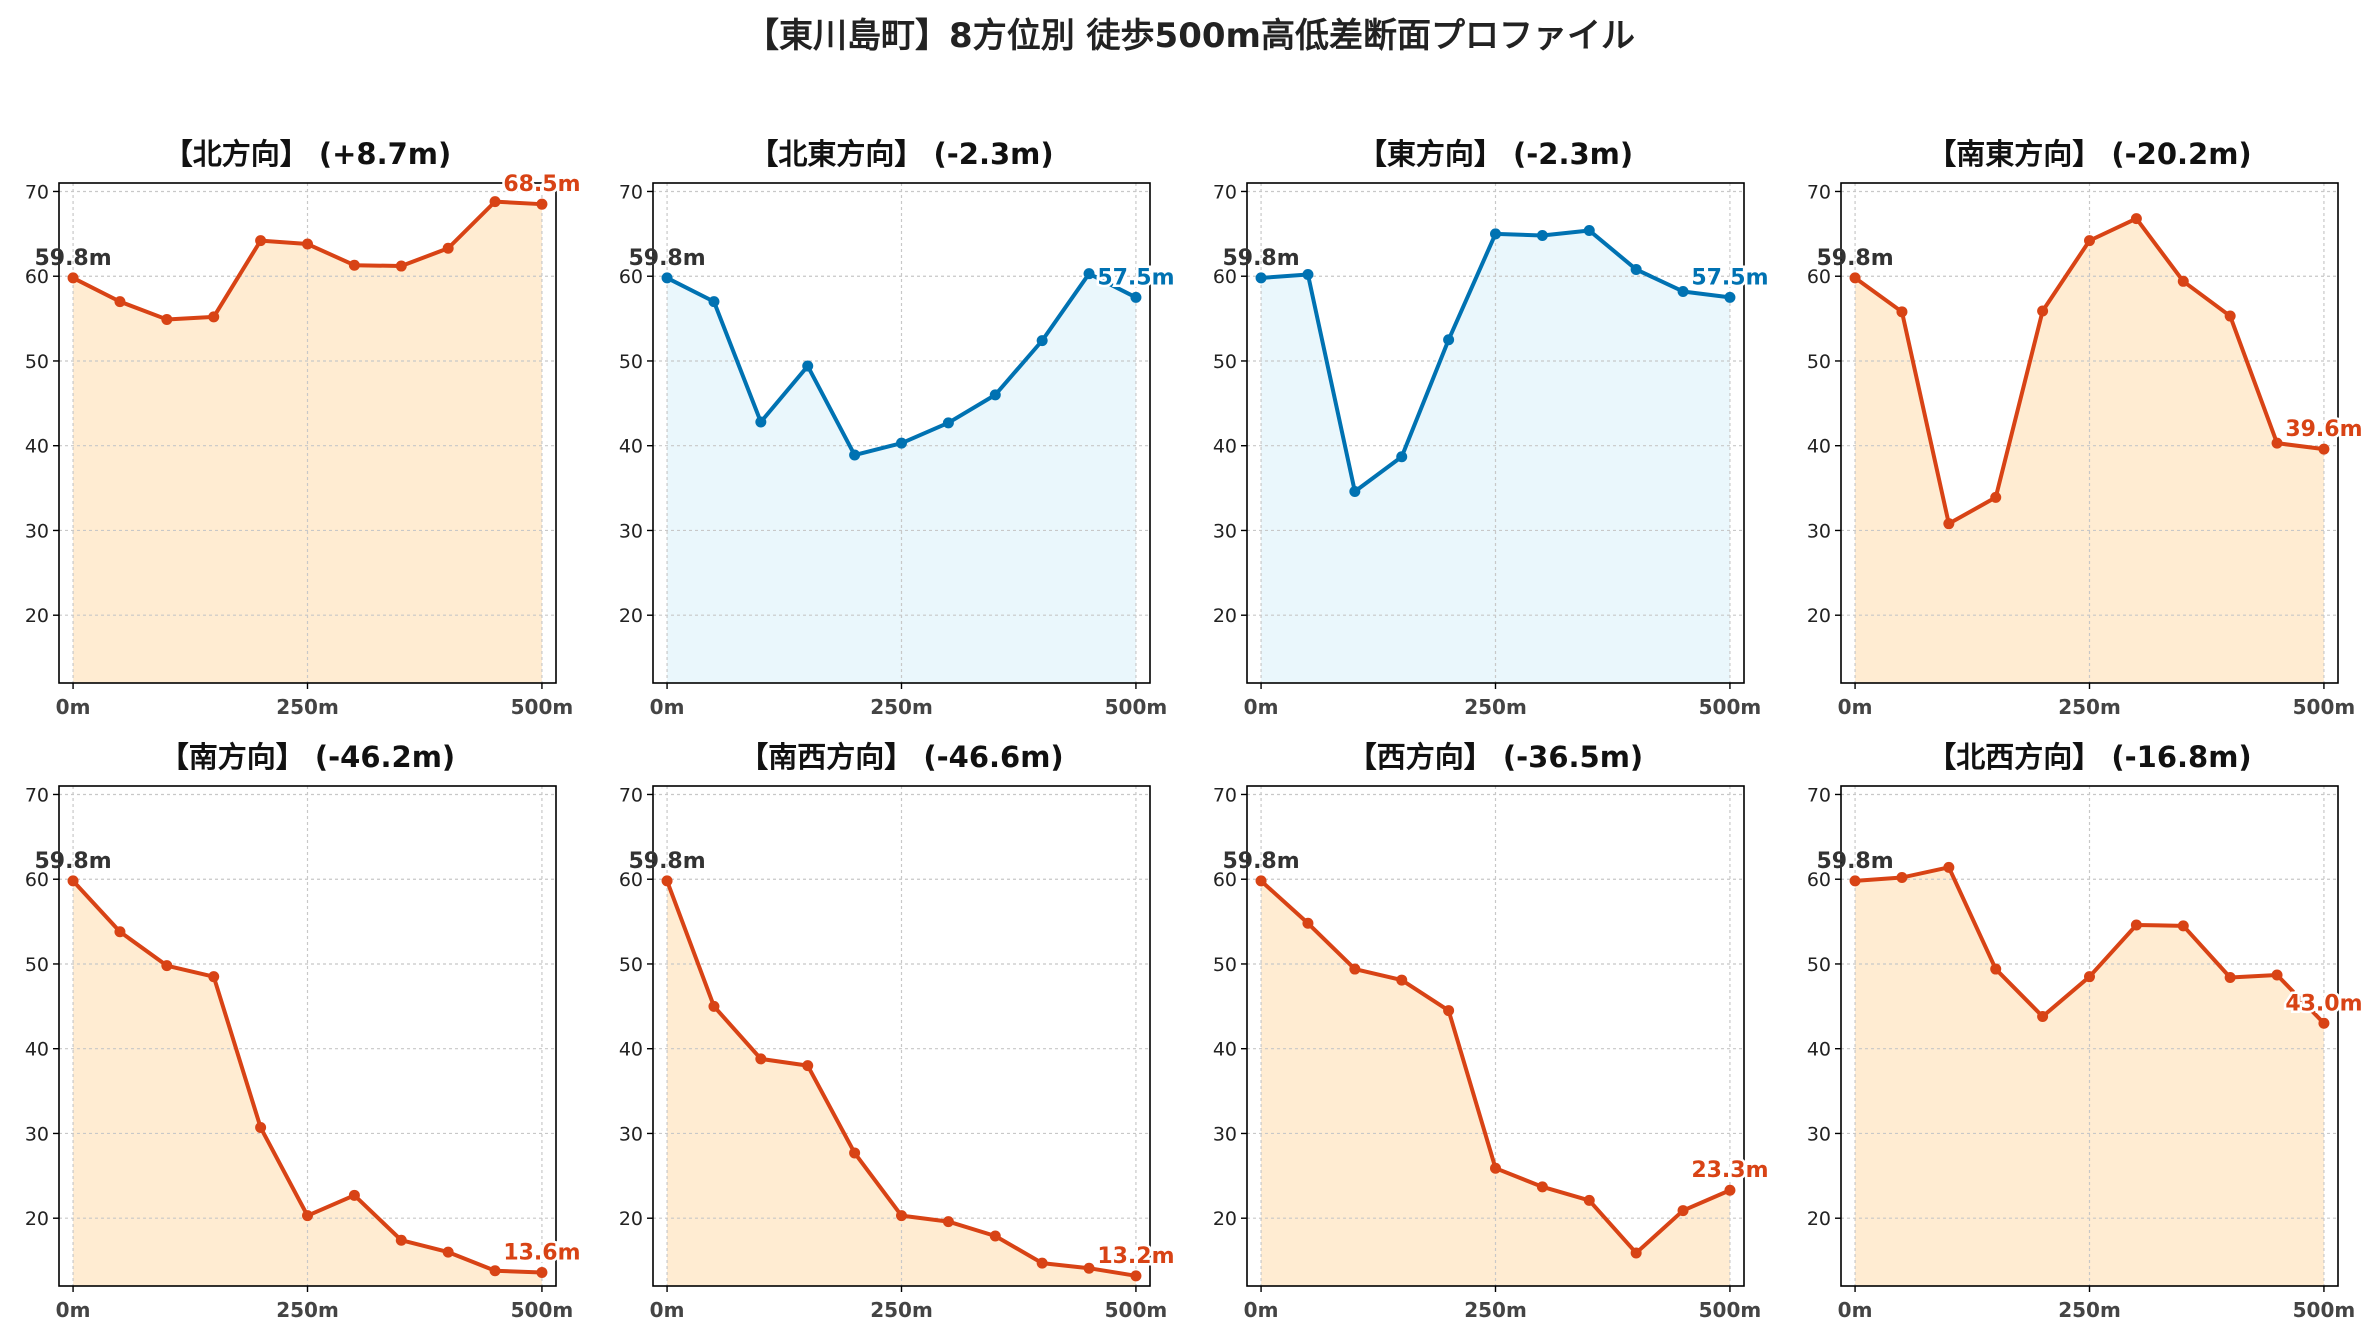  What do you see at coordinates (1135, 277) in the screenshot?
I see `end-elevation-label: 57.5m` at bounding box center [1135, 277].